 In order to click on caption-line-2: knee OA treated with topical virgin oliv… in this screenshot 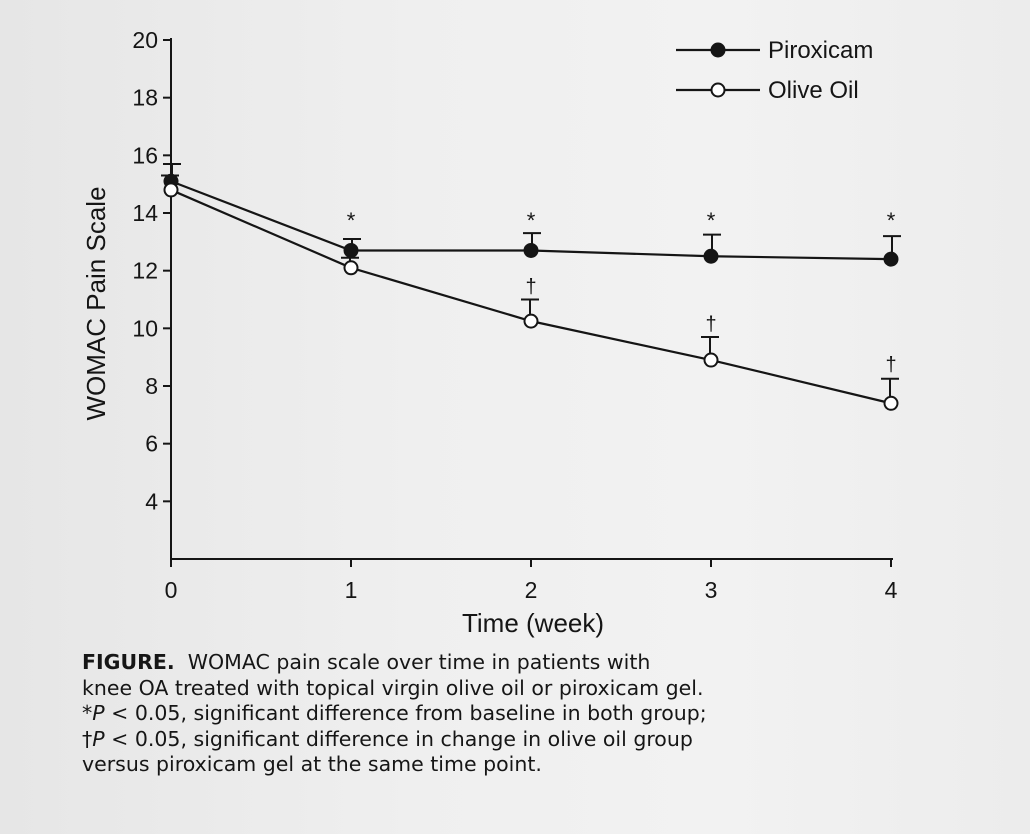, I will do `click(393, 687)`.